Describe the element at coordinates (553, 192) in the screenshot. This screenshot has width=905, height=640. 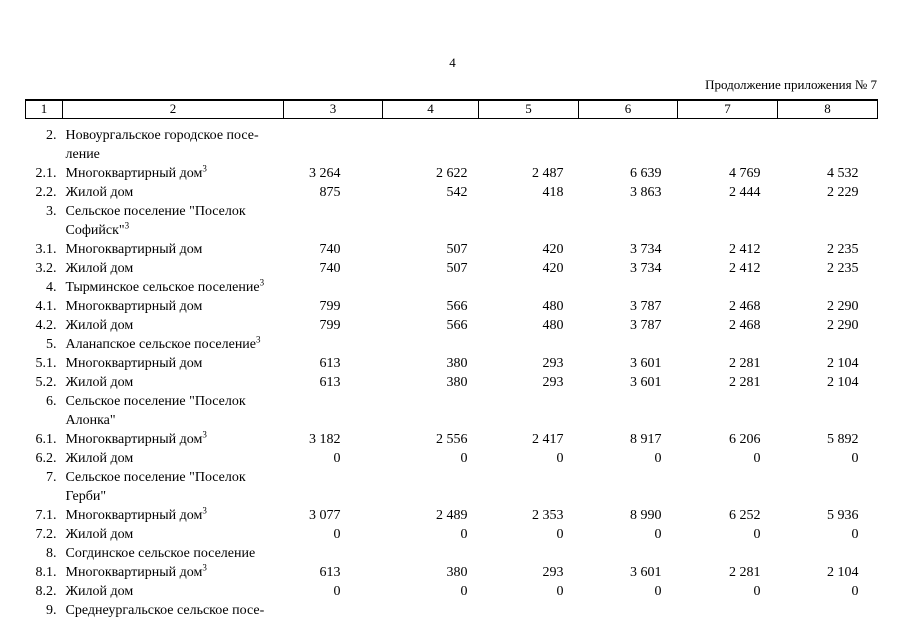
I see `value-cell: 418` at that location.